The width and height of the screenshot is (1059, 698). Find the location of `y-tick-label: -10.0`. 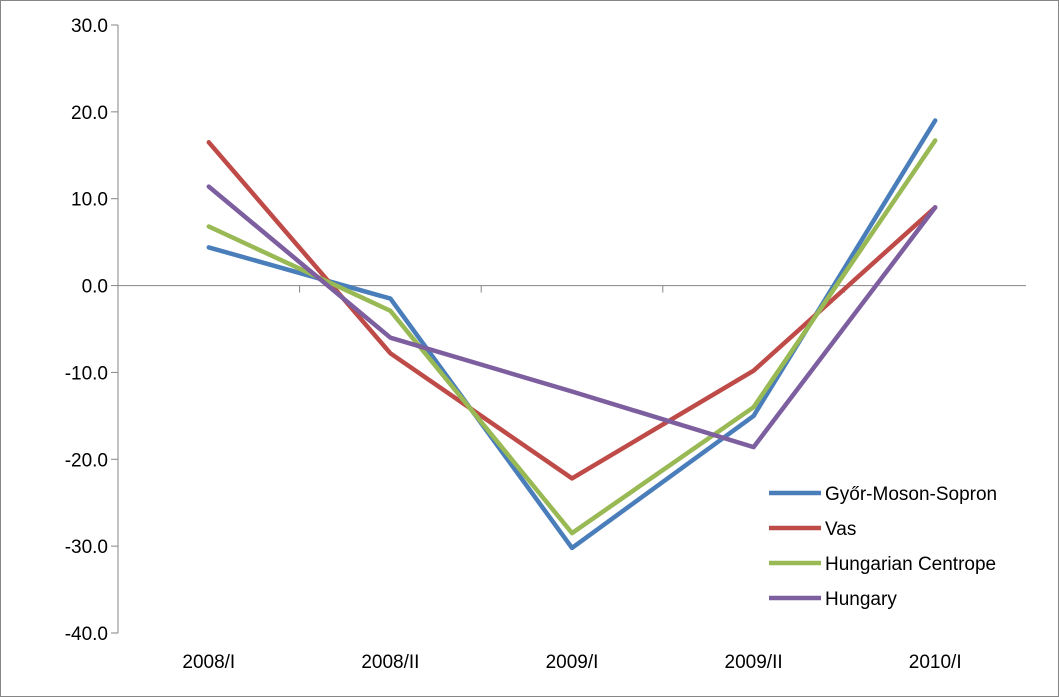

y-tick-label: -10.0 is located at coordinates (86, 373).